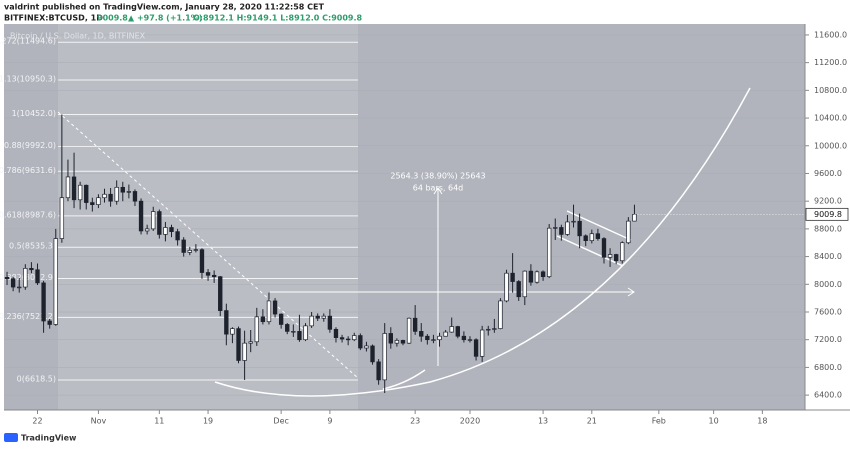 The image size is (850, 453). I want to click on fib-label: 1.13(10950.3), so click(28, 78).